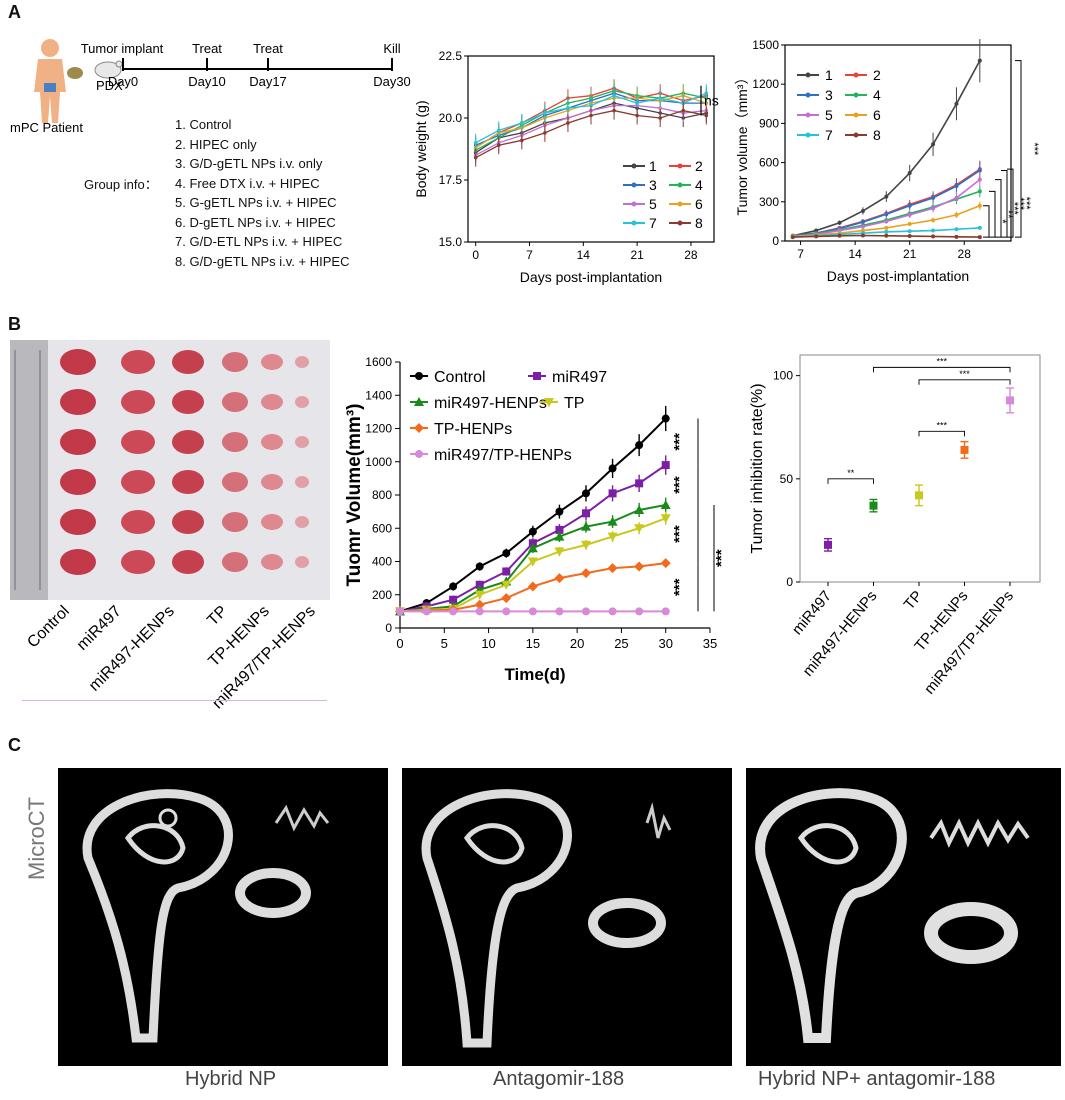 This screenshot has height=1100, width=1065. I want to click on legend-entry: 3, so click(815, 95).